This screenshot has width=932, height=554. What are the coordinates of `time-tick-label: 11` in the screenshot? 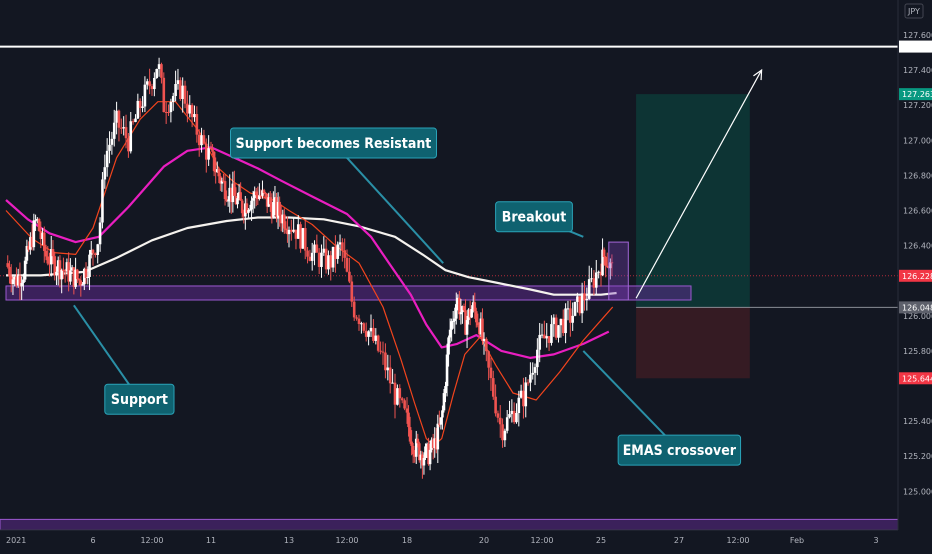 It's located at (211, 540).